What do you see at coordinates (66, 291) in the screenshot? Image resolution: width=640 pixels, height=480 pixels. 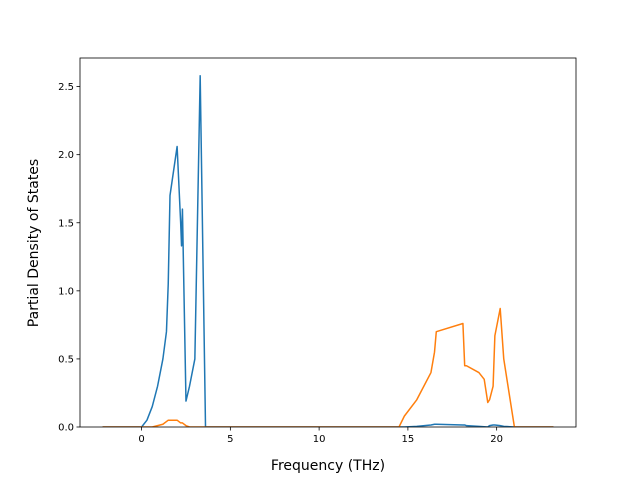 I see `y-tick-label: 1.0` at bounding box center [66, 291].